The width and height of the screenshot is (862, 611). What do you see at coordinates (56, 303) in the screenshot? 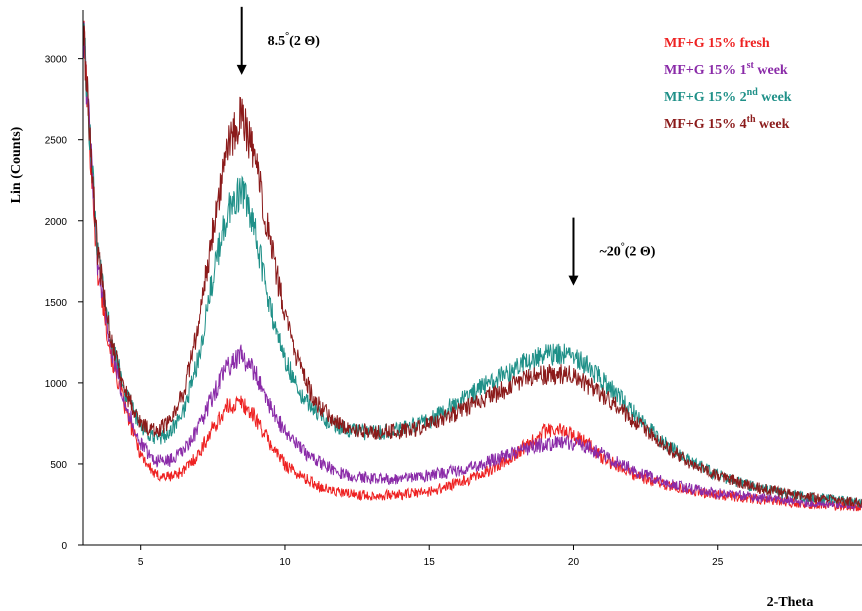
I see `y-tick-label: 1500` at bounding box center [56, 303].